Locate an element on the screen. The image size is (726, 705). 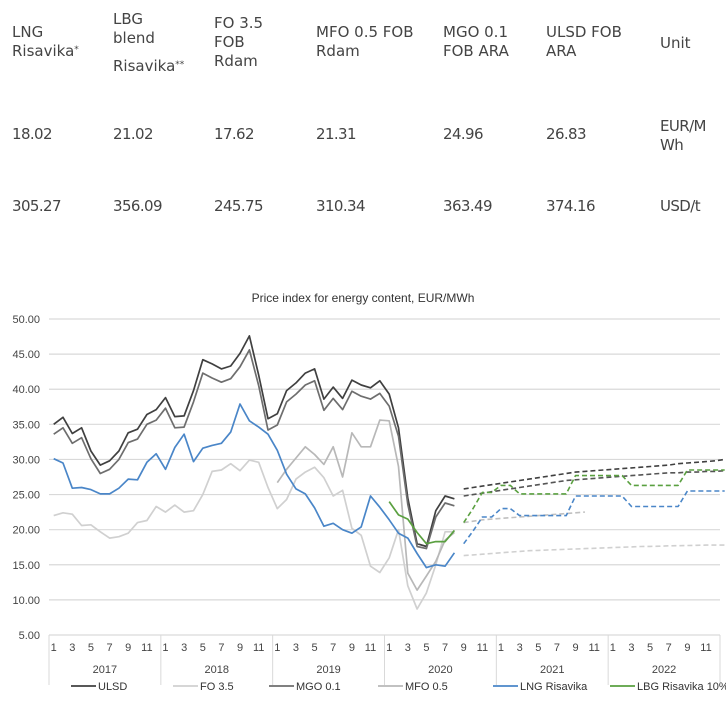
y-tick-label: 15.00 is located at coordinates (26, 566).